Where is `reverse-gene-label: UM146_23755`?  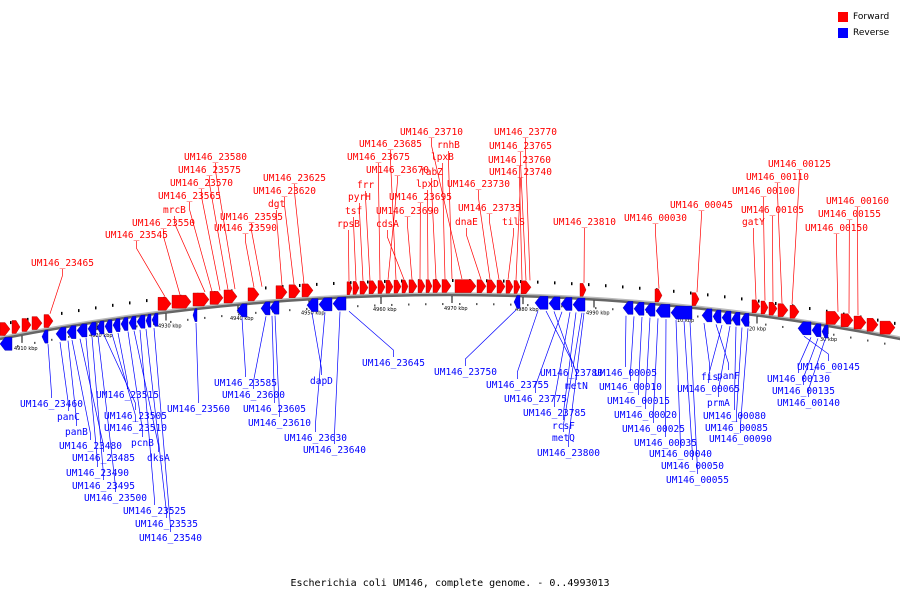
reverse-gene-label: UM146_23755 is located at coordinates (517, 385).